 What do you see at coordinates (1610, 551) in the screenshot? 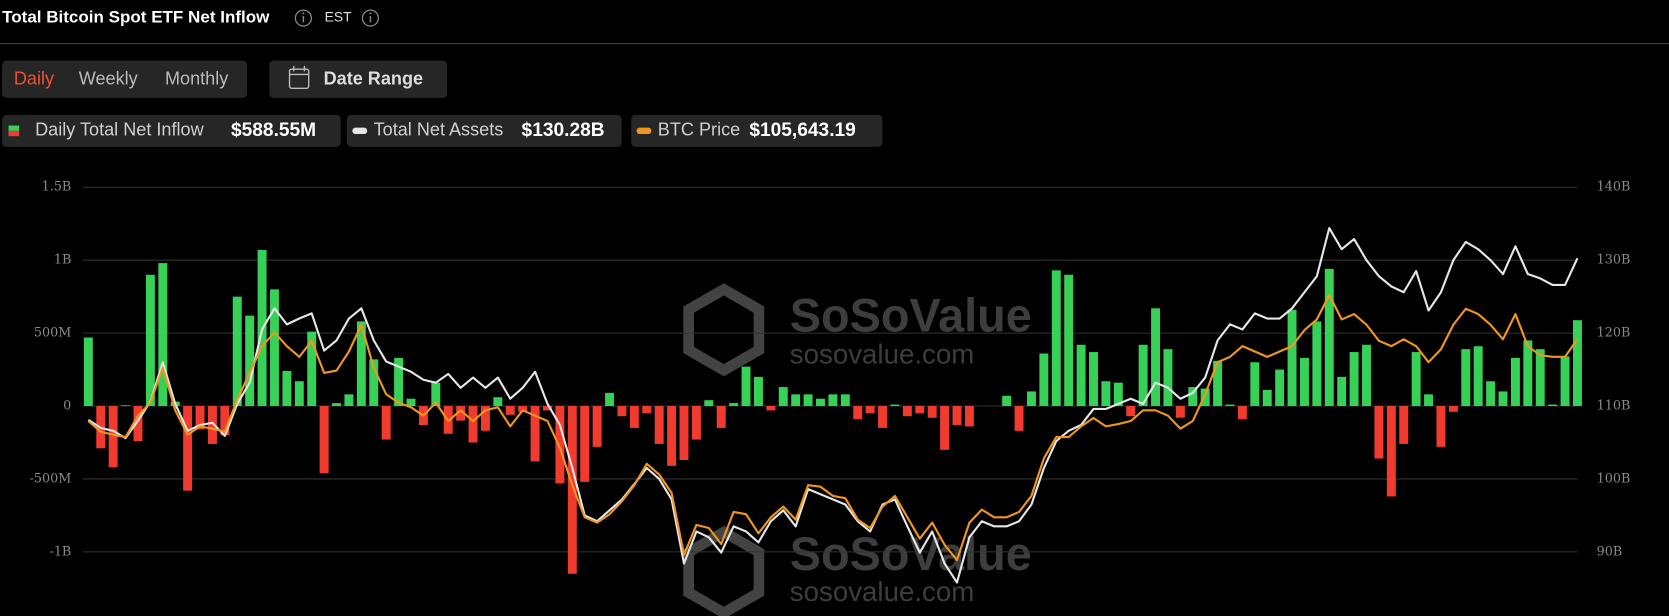
I see `y2-tick-label: 90B` at bounding box center [1610, 551].